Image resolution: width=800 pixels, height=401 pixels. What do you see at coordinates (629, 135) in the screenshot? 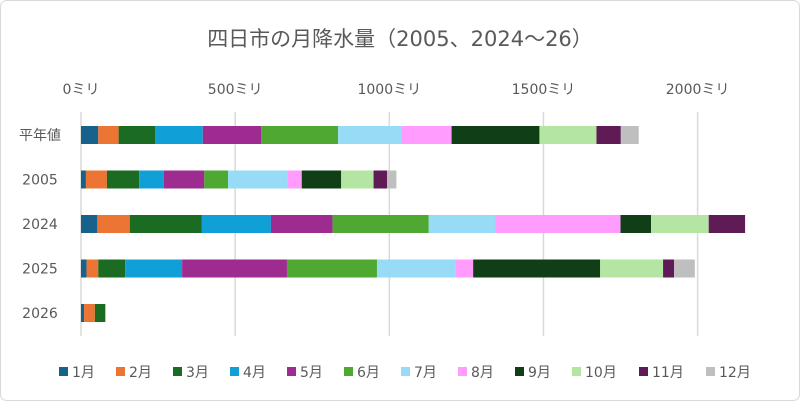
I see `bar-segment-平年値-12月` at bounding box center [629, 135].